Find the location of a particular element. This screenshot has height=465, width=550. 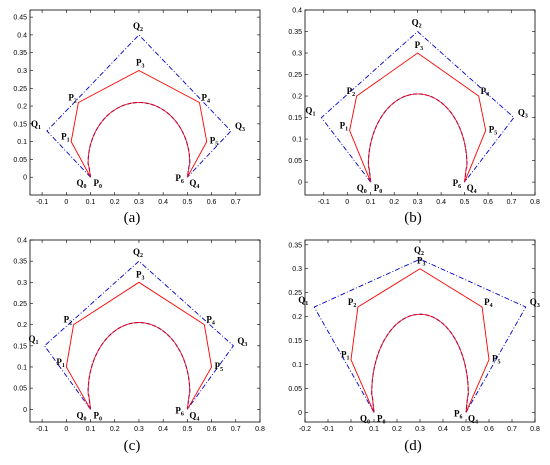

p-subscript: 5 is located at coordinates (221, 370).